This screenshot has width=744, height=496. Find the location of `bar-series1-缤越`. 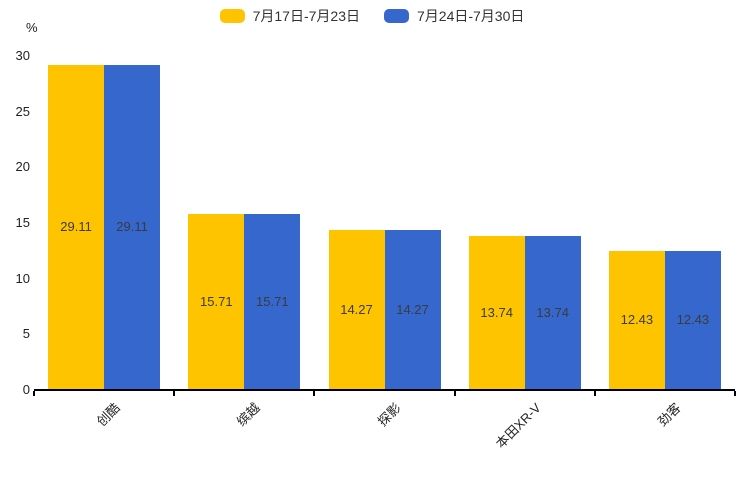

bar-series1-缤越 is located at coordinates (216, 301).